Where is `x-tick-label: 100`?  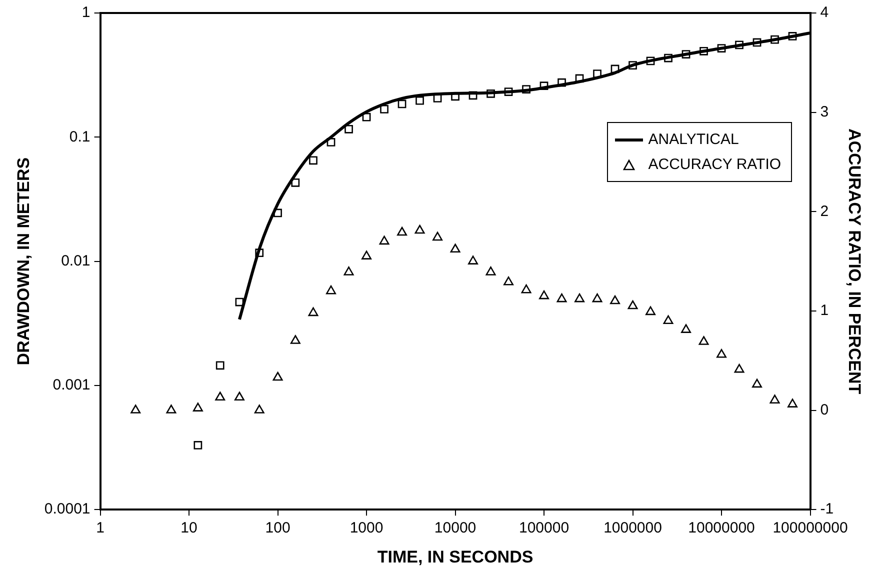
x-tick-label: 100 is located at coordinates (277, 528).